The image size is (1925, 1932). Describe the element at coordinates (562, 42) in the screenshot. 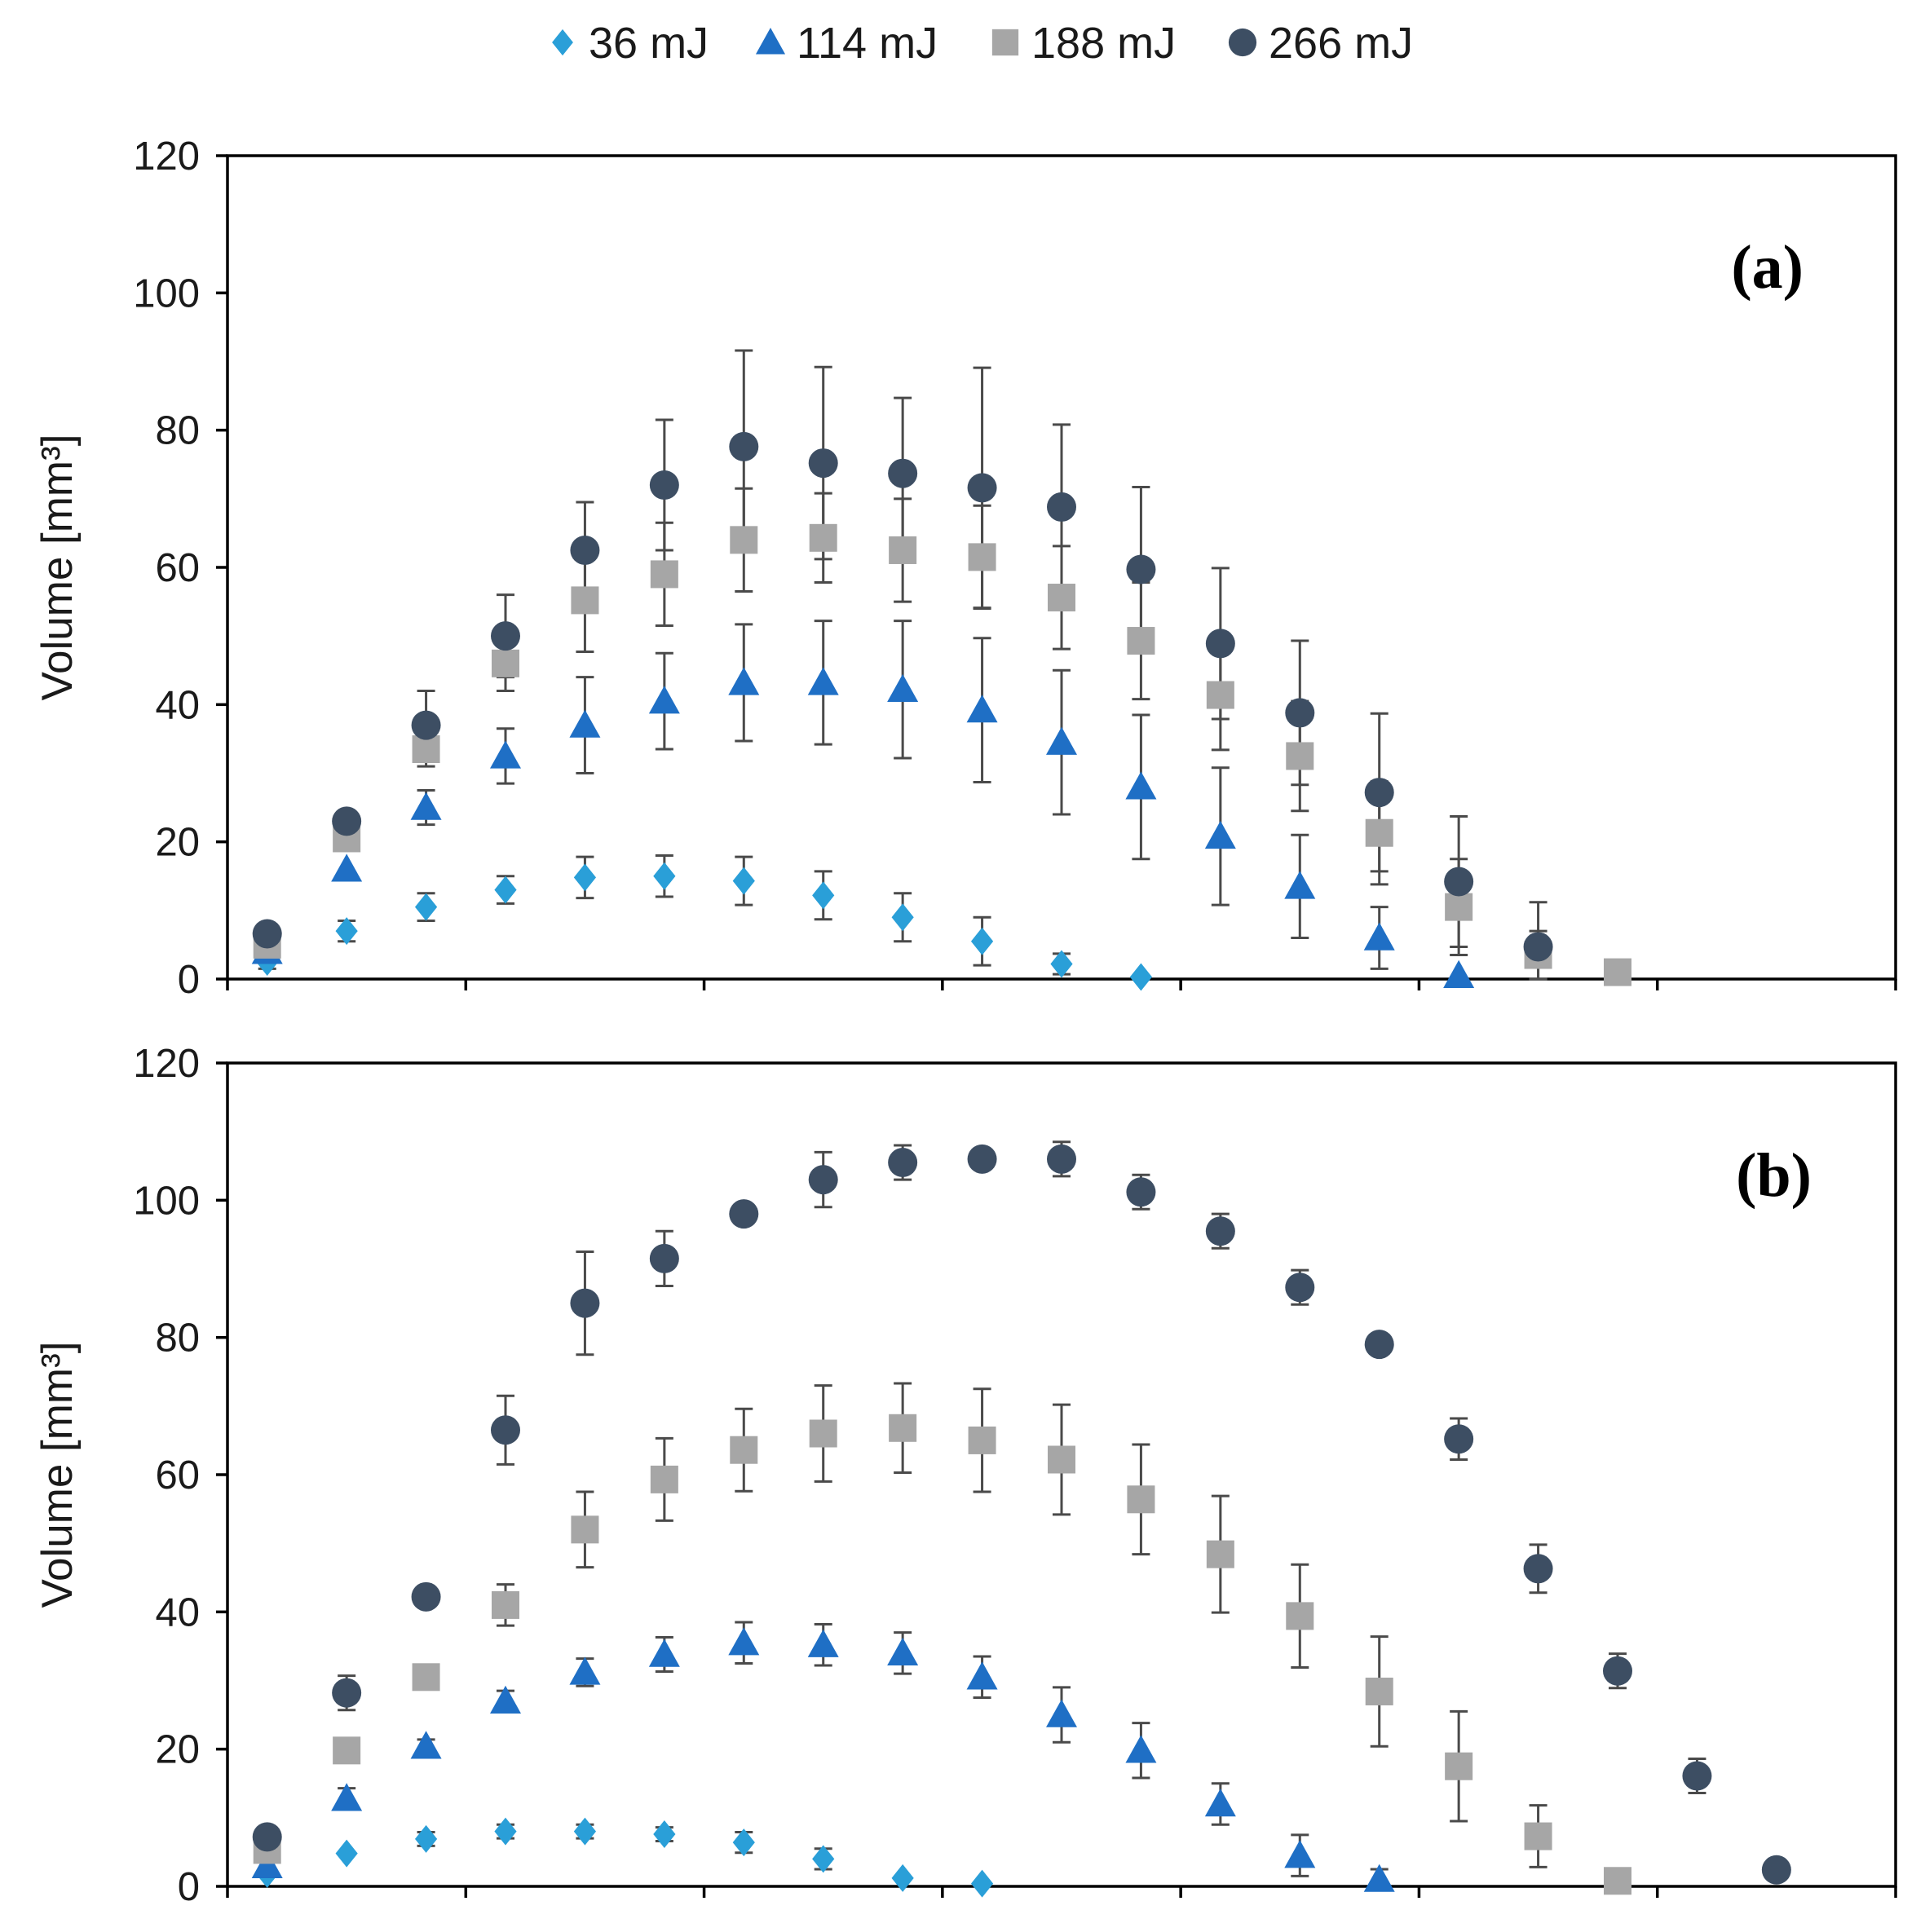

I see `diamond-icon` at that location.